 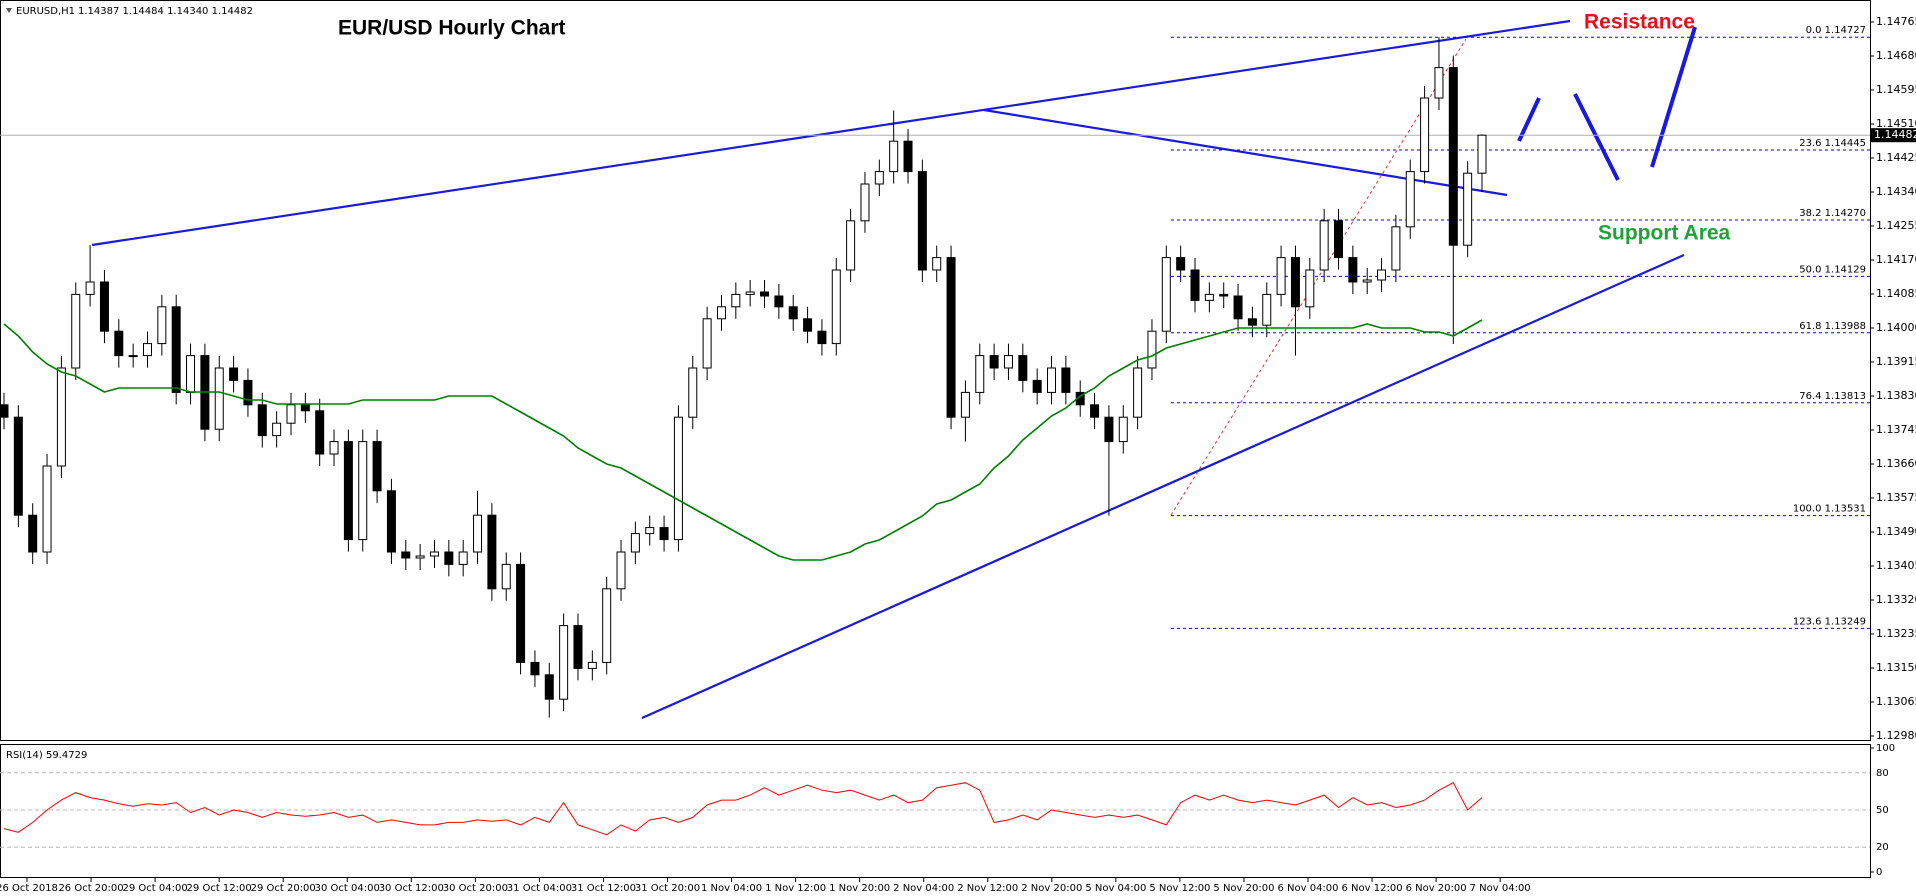 I want to click on x-tick-label: 30 Oct 12:00, so click(x=411, y=888).